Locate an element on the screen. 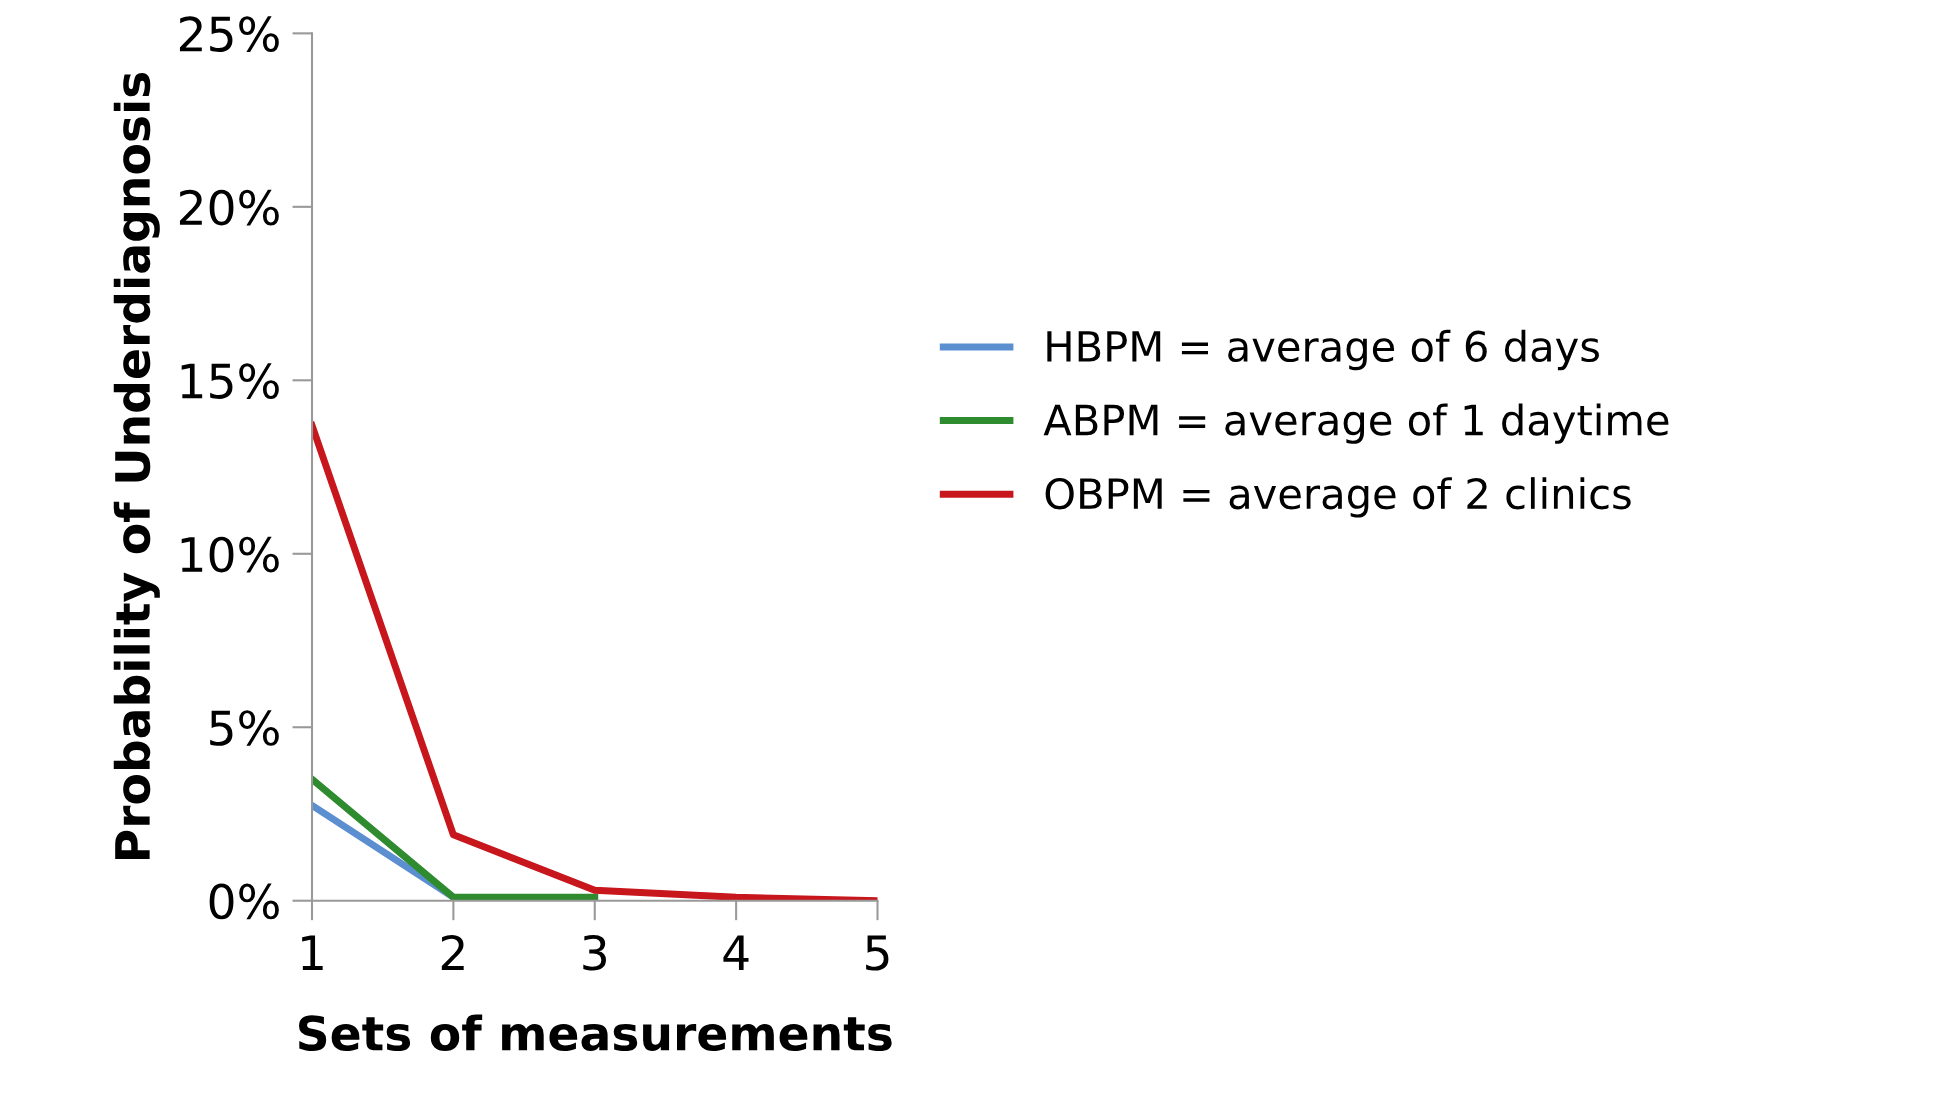  y-tick-label: 10% is located at coordinates (230, 554).